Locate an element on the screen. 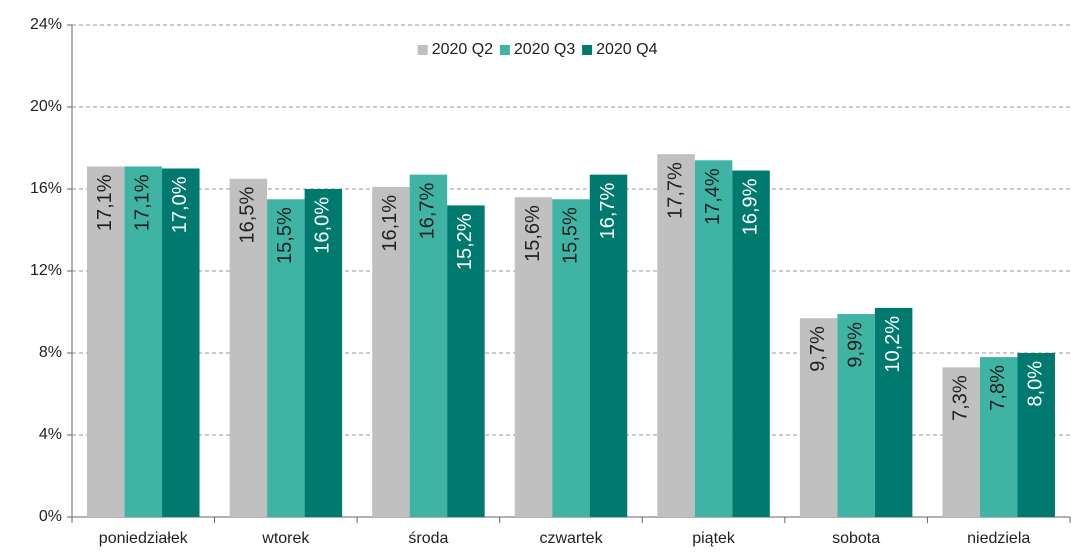 The image size is (1080, 554). y-tick-label: 0% is located at coordinates (50, 516).